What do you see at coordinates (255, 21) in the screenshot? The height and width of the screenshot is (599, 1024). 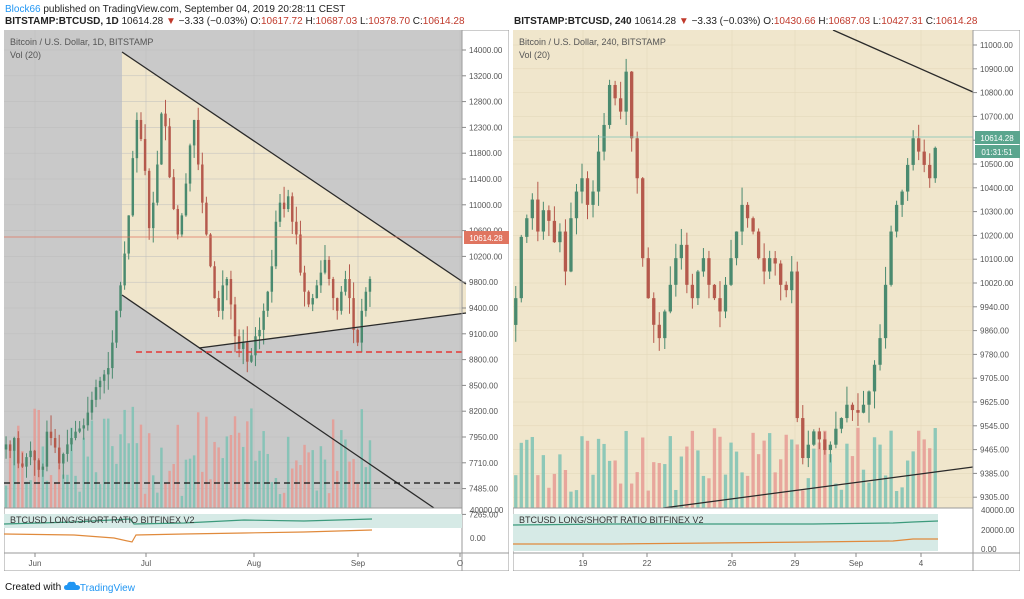 I see `left-open-label: O:` at bounding box center [255, 21].